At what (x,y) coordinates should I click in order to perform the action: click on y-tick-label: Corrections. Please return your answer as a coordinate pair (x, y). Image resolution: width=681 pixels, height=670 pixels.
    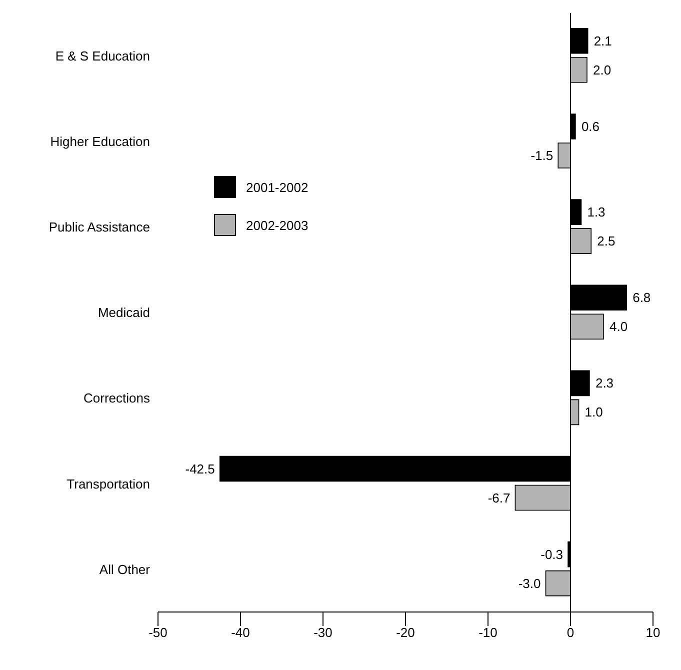
    Looking at the image, I should click on (117, 398).